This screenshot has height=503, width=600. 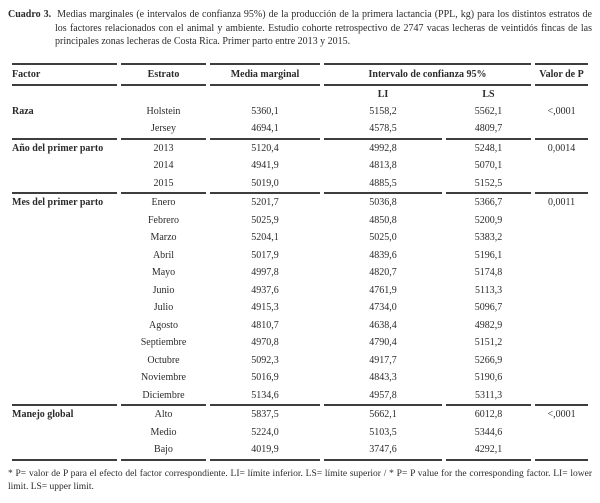 What do you see at coordinates (488, 343) in the screenshot?
I see `upper-limit-cell: 5151,2` at bounding box center [488, 343].